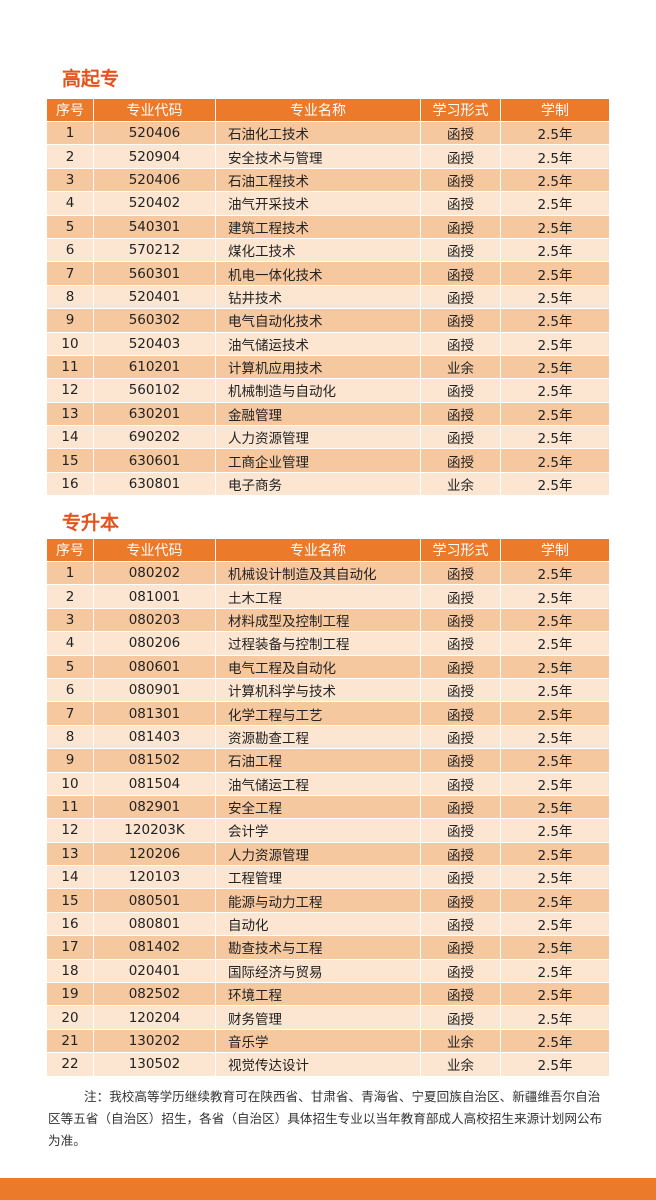  What do you see at coordinates (328, 437) in the screenshot?
I see `table-row: 14 690202 人力资源管理 函授 2.5年` at bounding box center [328, 437].